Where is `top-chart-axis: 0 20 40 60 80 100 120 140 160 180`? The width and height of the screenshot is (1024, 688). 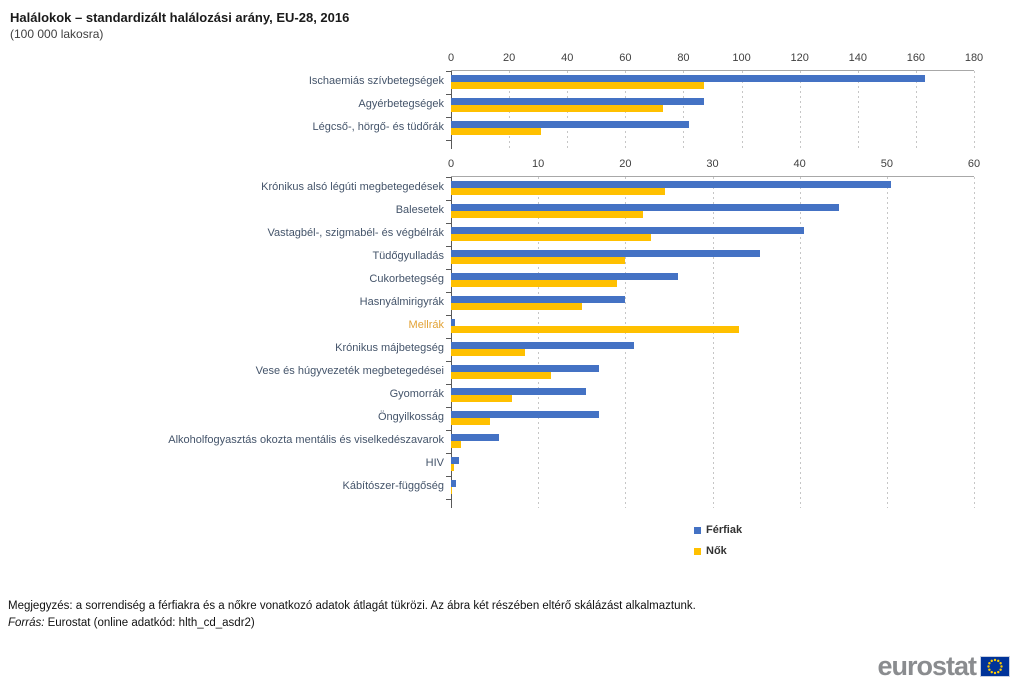
top-chart-axis: 0 20 40 60 80 100 120 140 160 180 is located at coordinates (715, 60).